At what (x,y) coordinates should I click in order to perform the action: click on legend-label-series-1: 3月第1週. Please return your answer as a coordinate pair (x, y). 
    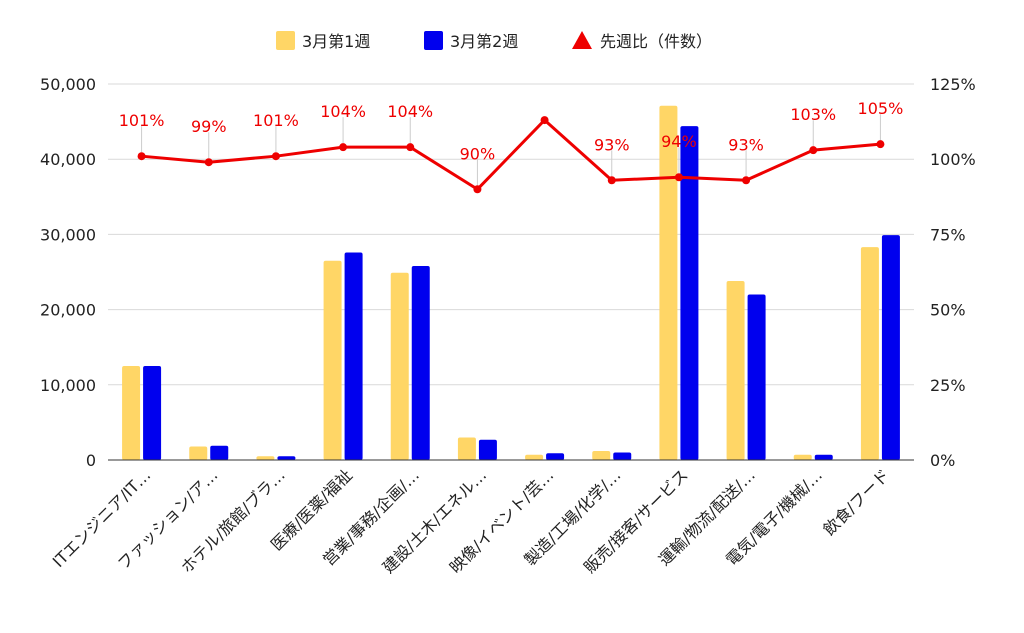
    Looking at the image, I should click on (336, 41).